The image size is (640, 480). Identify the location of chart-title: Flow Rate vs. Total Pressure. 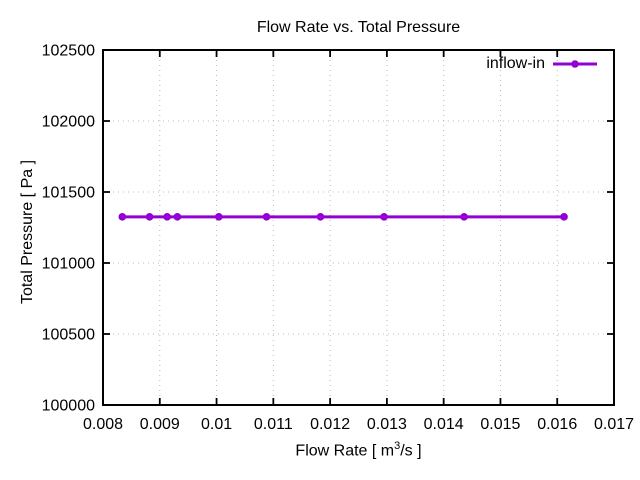
(358, 27).